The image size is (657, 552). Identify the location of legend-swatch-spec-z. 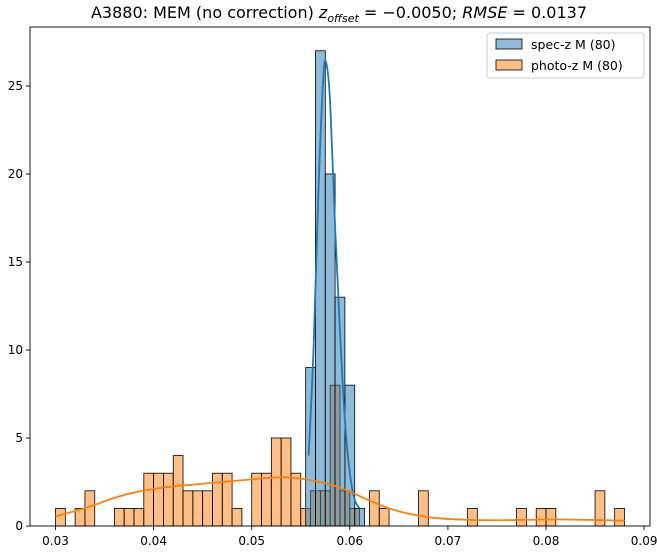
(509, 44).